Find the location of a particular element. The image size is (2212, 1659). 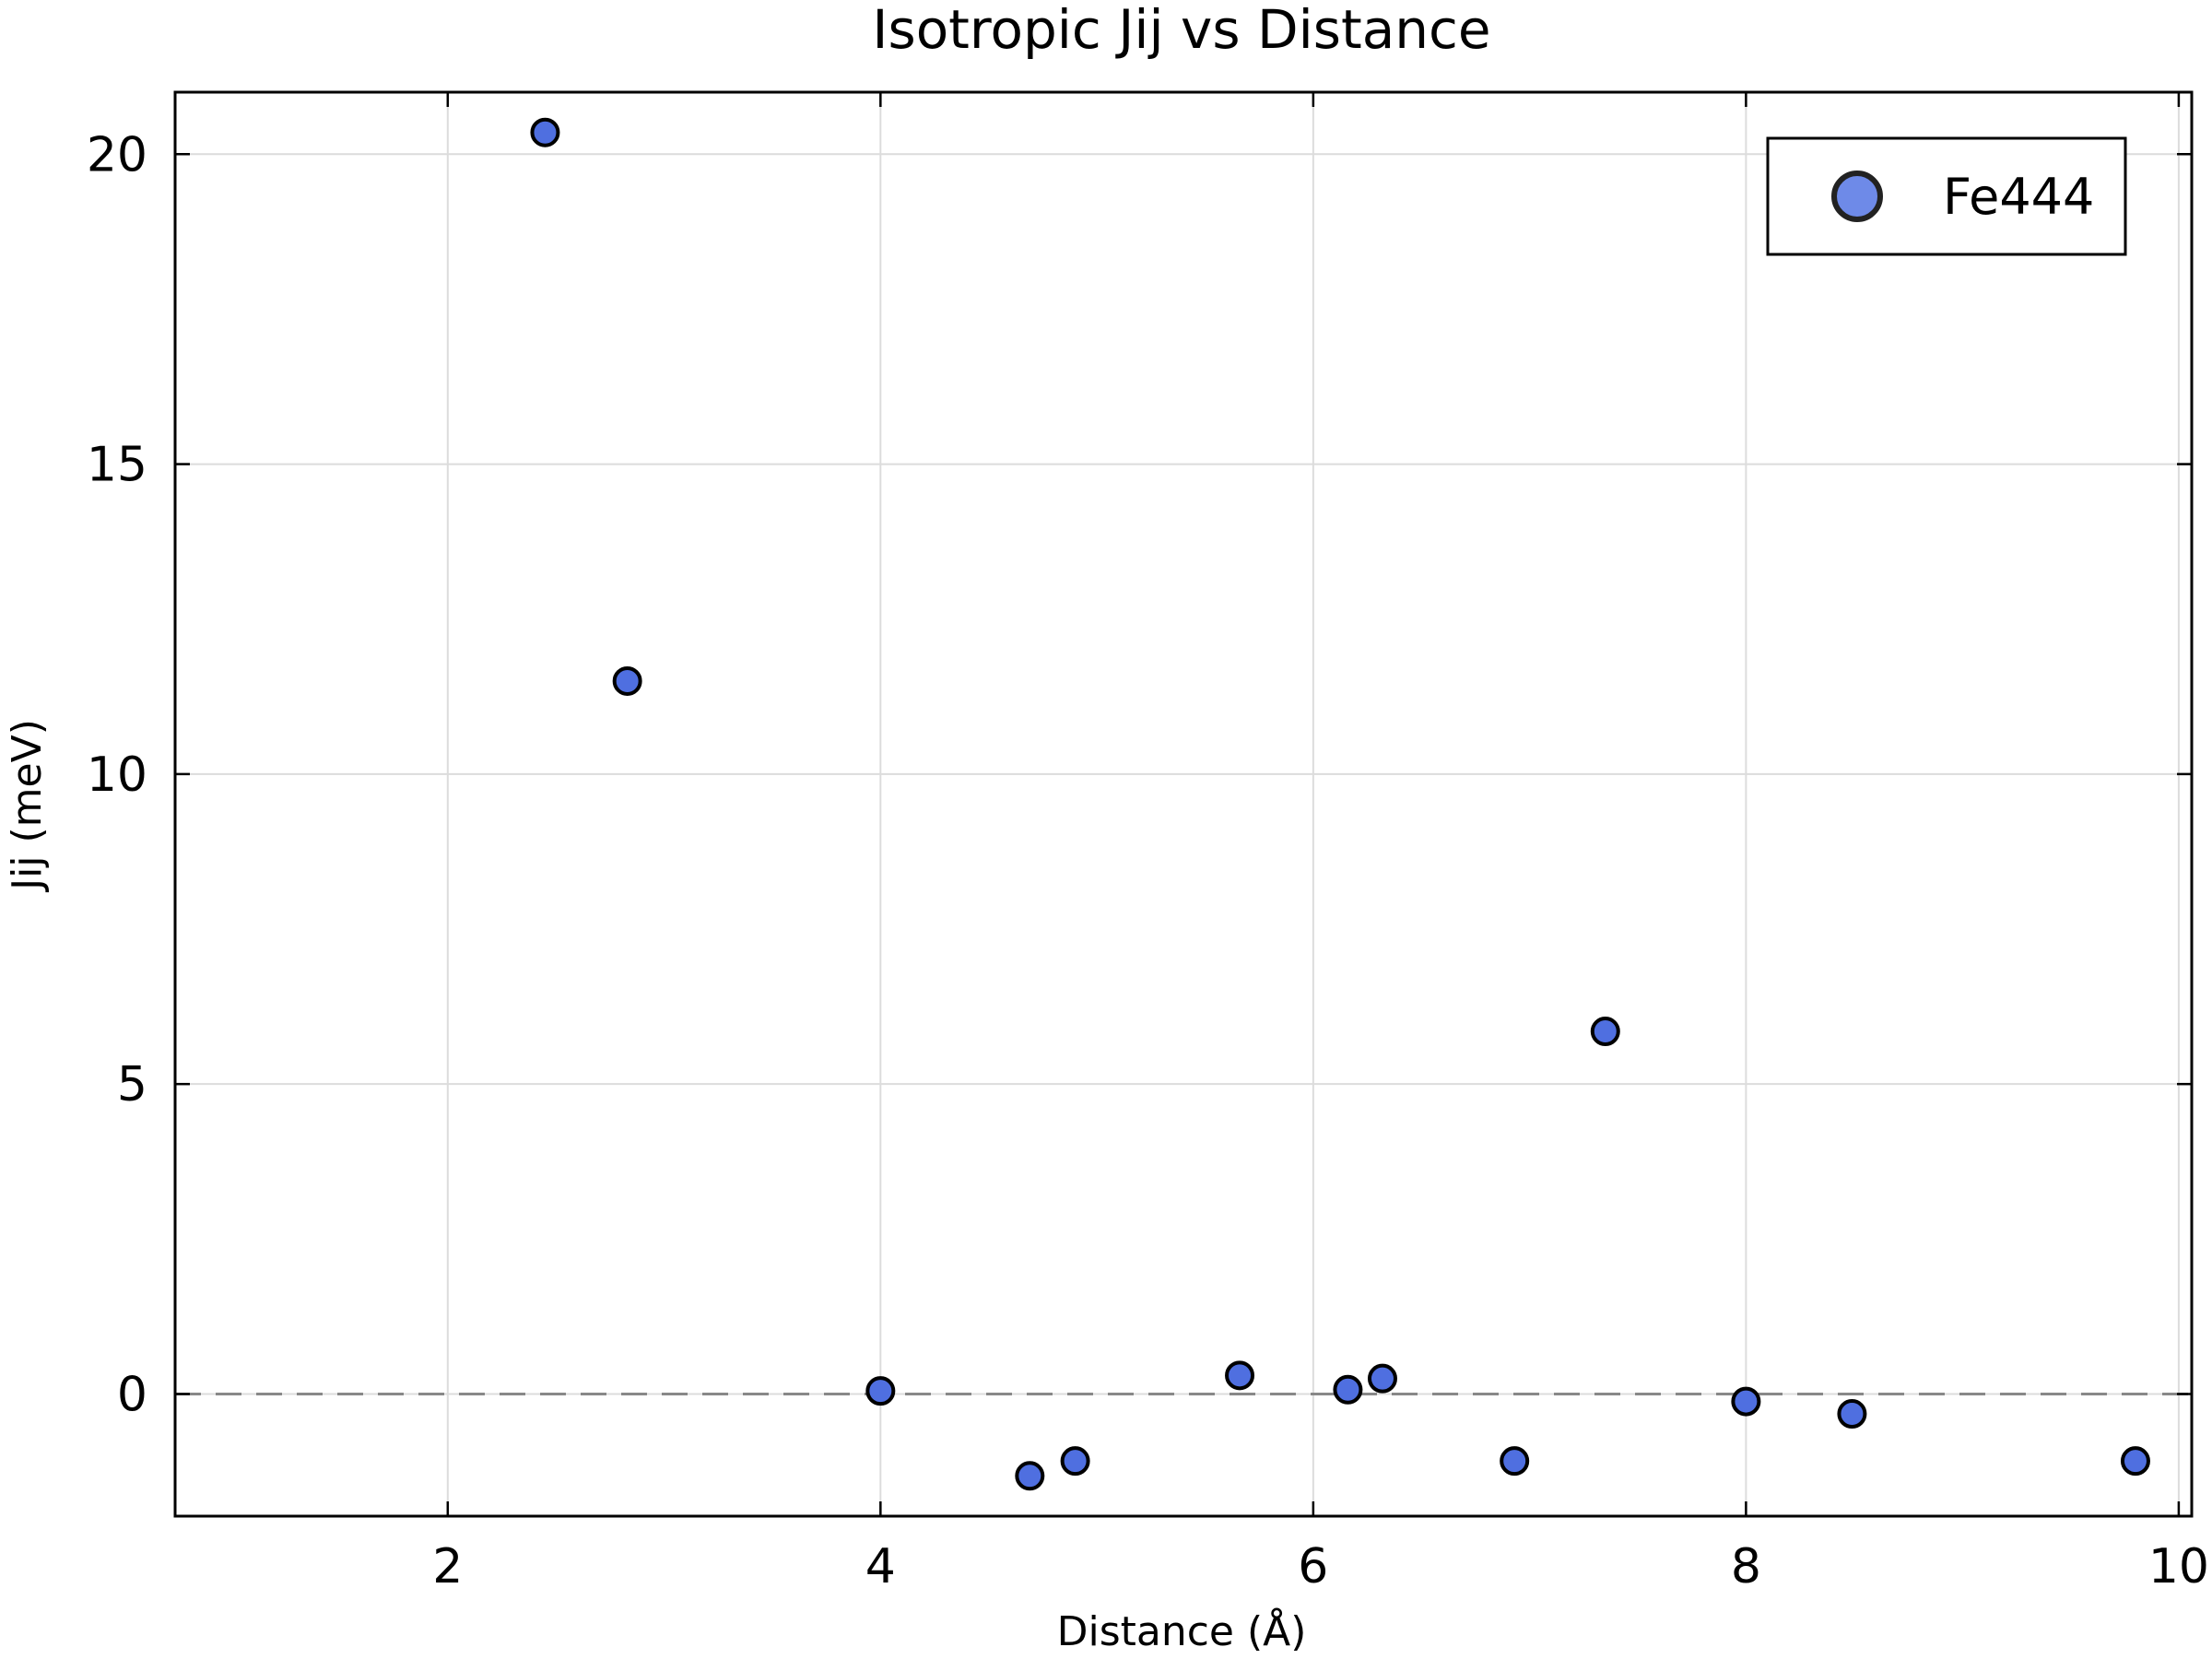

legend: Fe444 is located at coordinates (1946, 196).